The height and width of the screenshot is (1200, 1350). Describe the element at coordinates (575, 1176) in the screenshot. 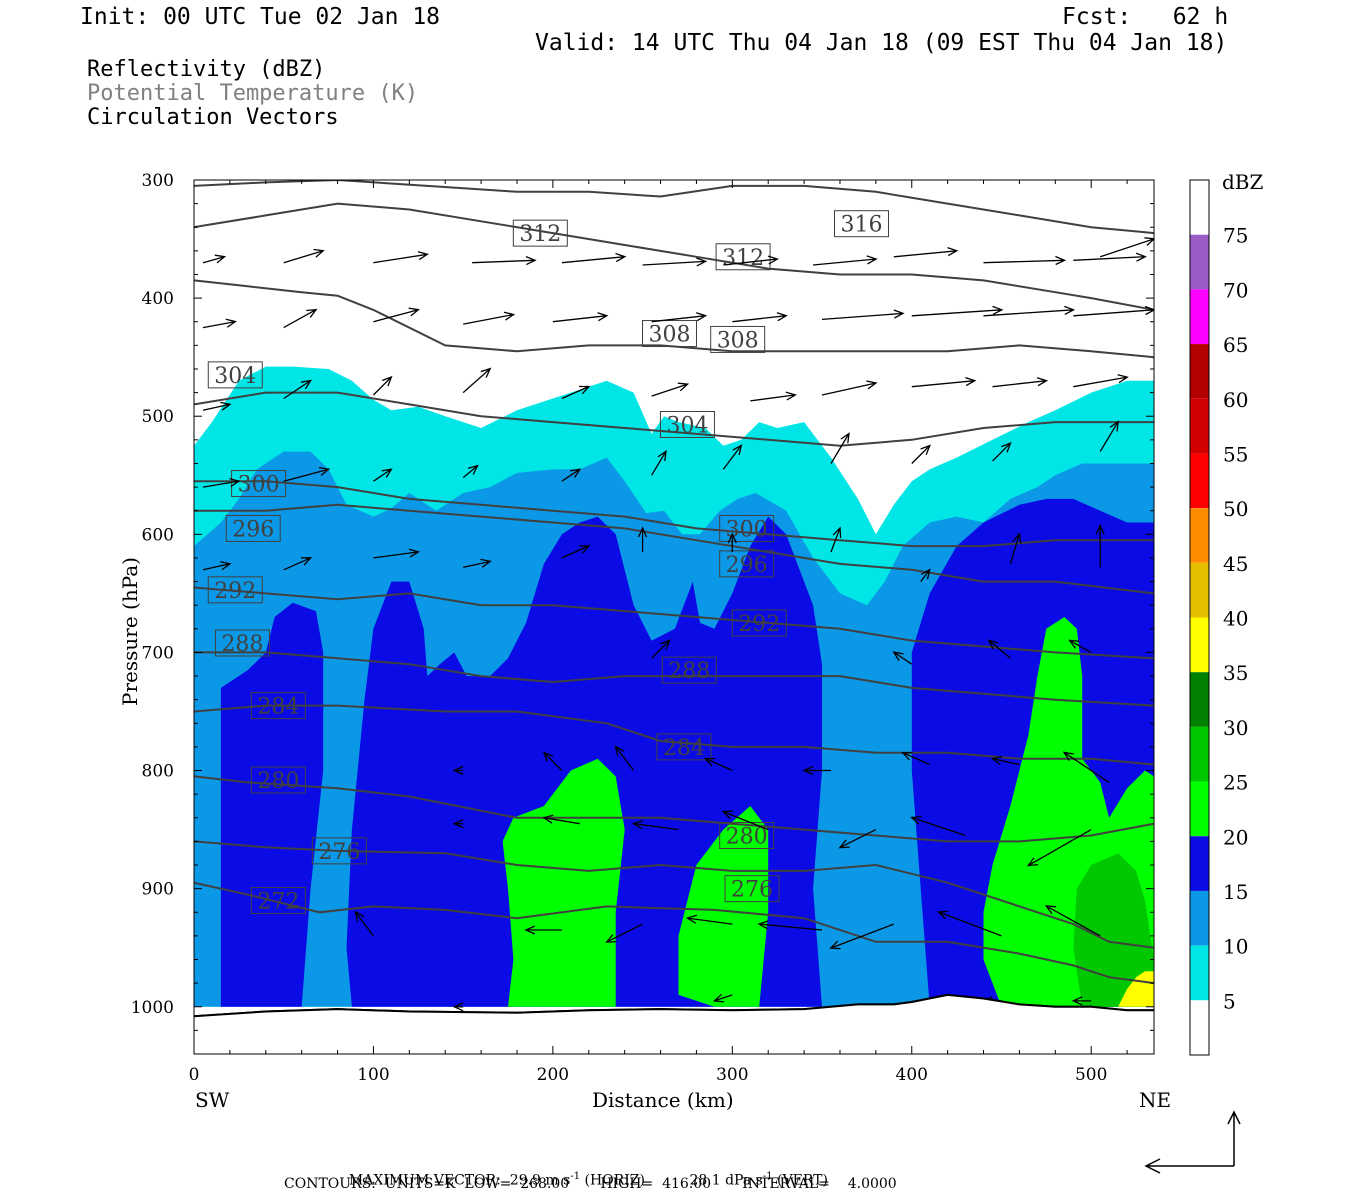

I see `horiz-exp: -1` at that location.